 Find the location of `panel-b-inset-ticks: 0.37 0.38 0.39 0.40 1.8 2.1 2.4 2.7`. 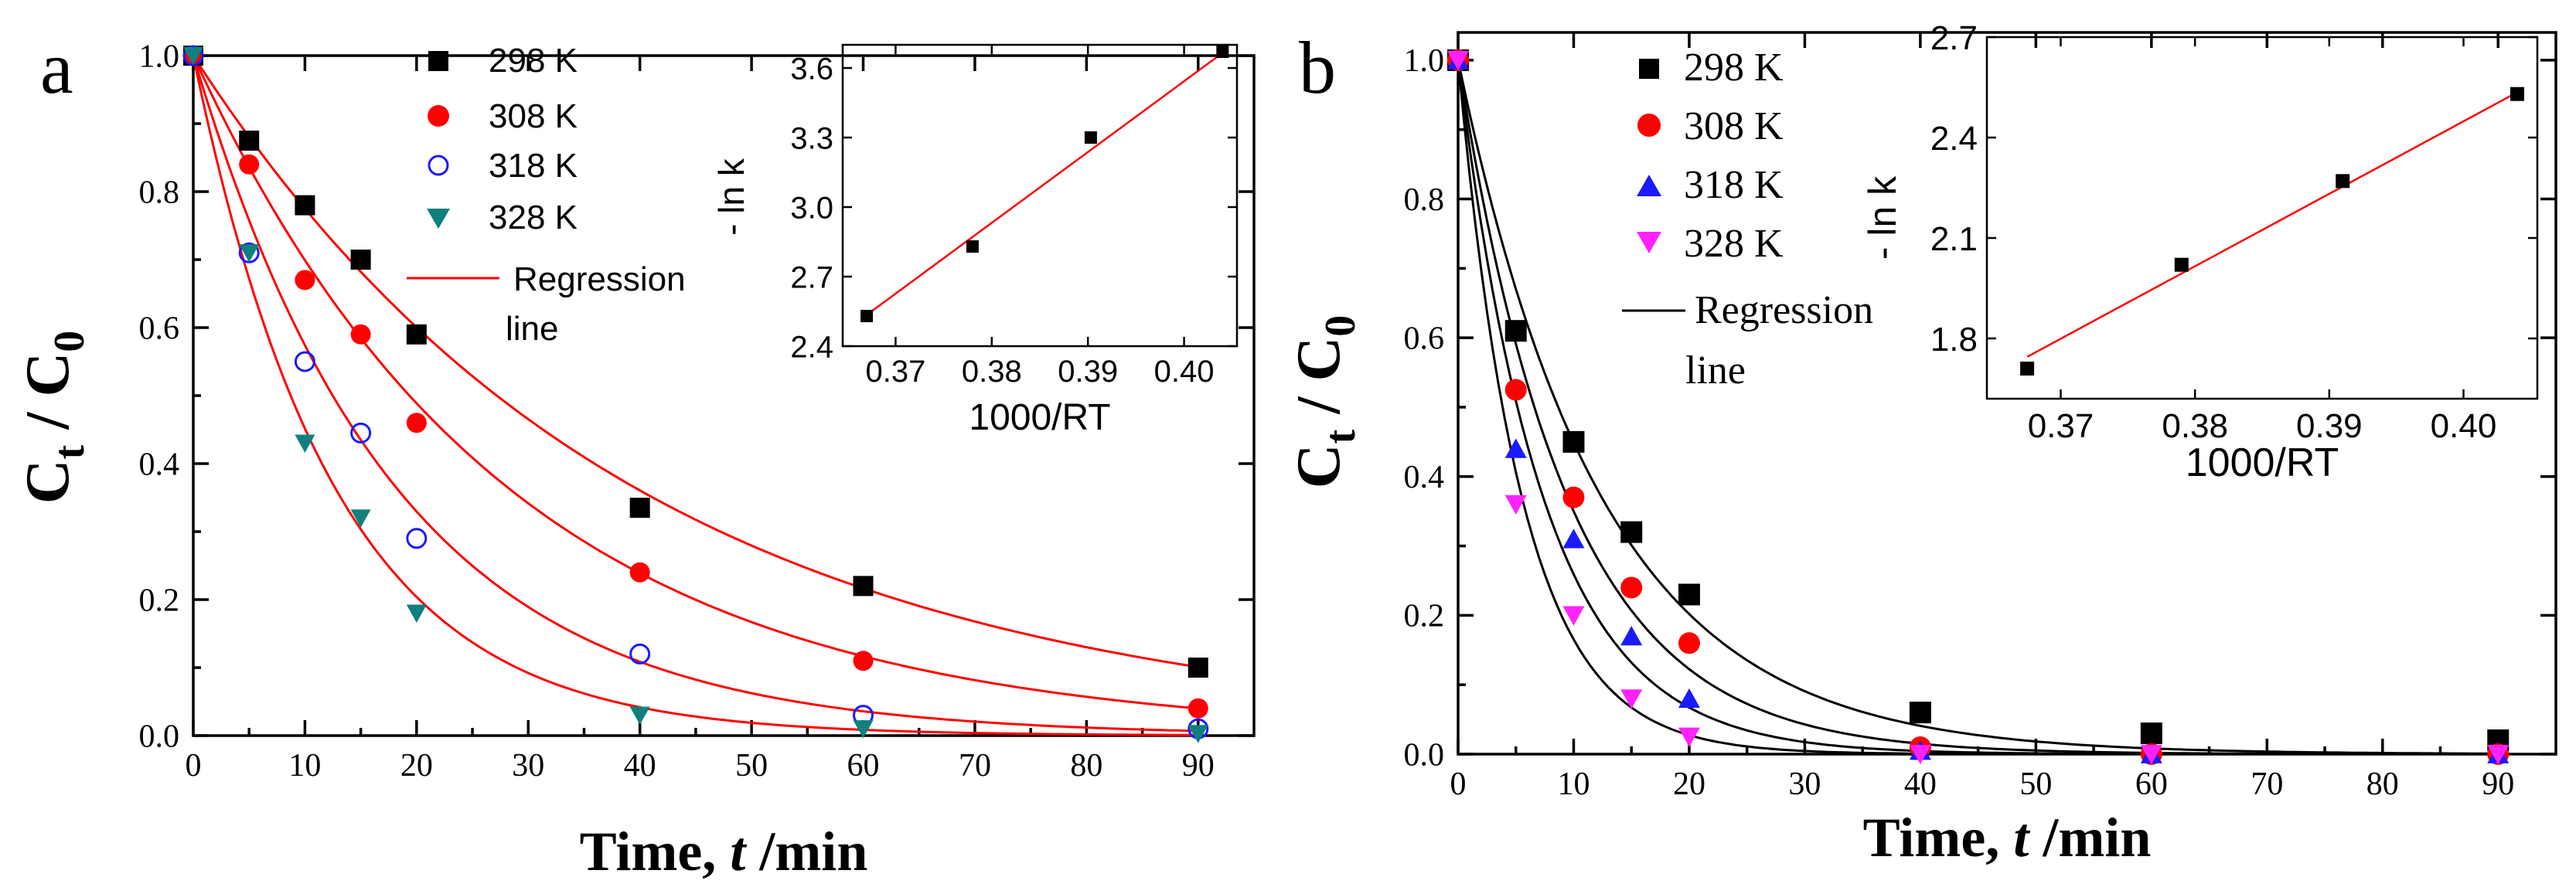

panel-b-inset-ticks: 0.37 0.38 0.39 0.40 1.8 2.1 2.4 2.7 is located at coordinates (2233, 232).